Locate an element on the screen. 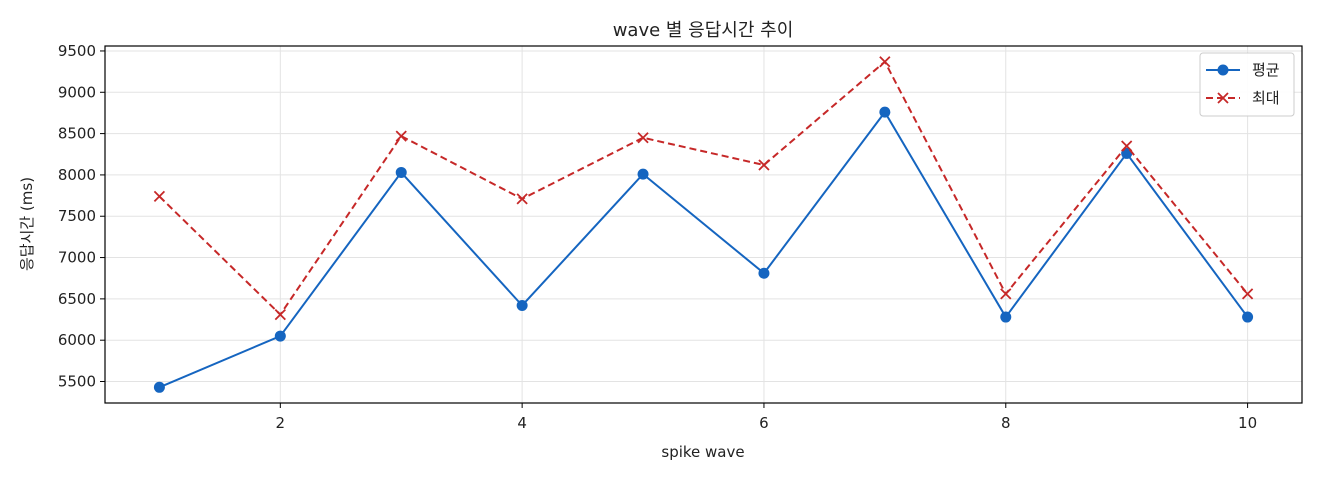  legend-entry: 최대 is located at coordinates (1243, 98).